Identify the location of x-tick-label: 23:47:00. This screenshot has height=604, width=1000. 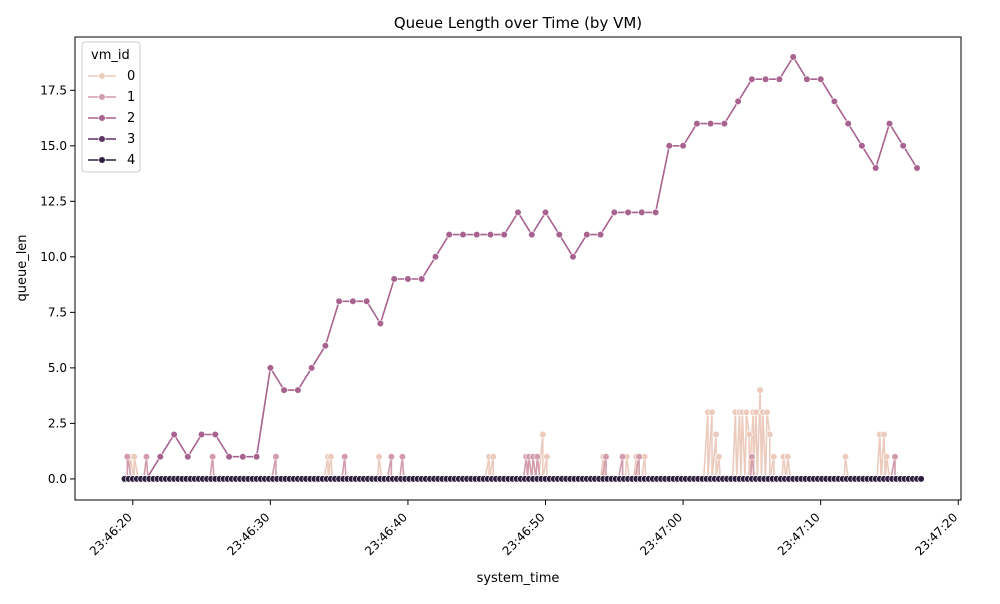
(661, 534).